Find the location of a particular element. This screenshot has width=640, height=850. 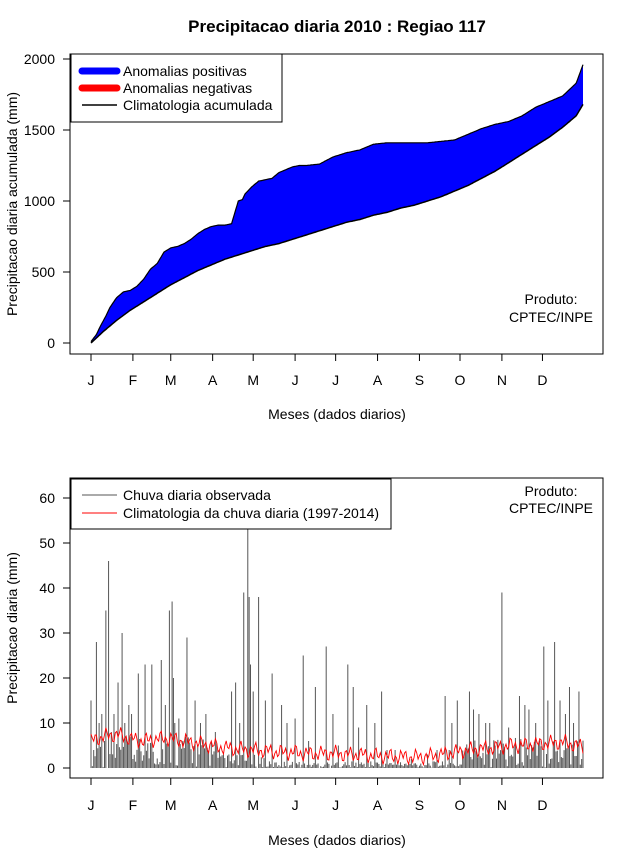

daily-climatology-line is located at coordinates (337, 747).